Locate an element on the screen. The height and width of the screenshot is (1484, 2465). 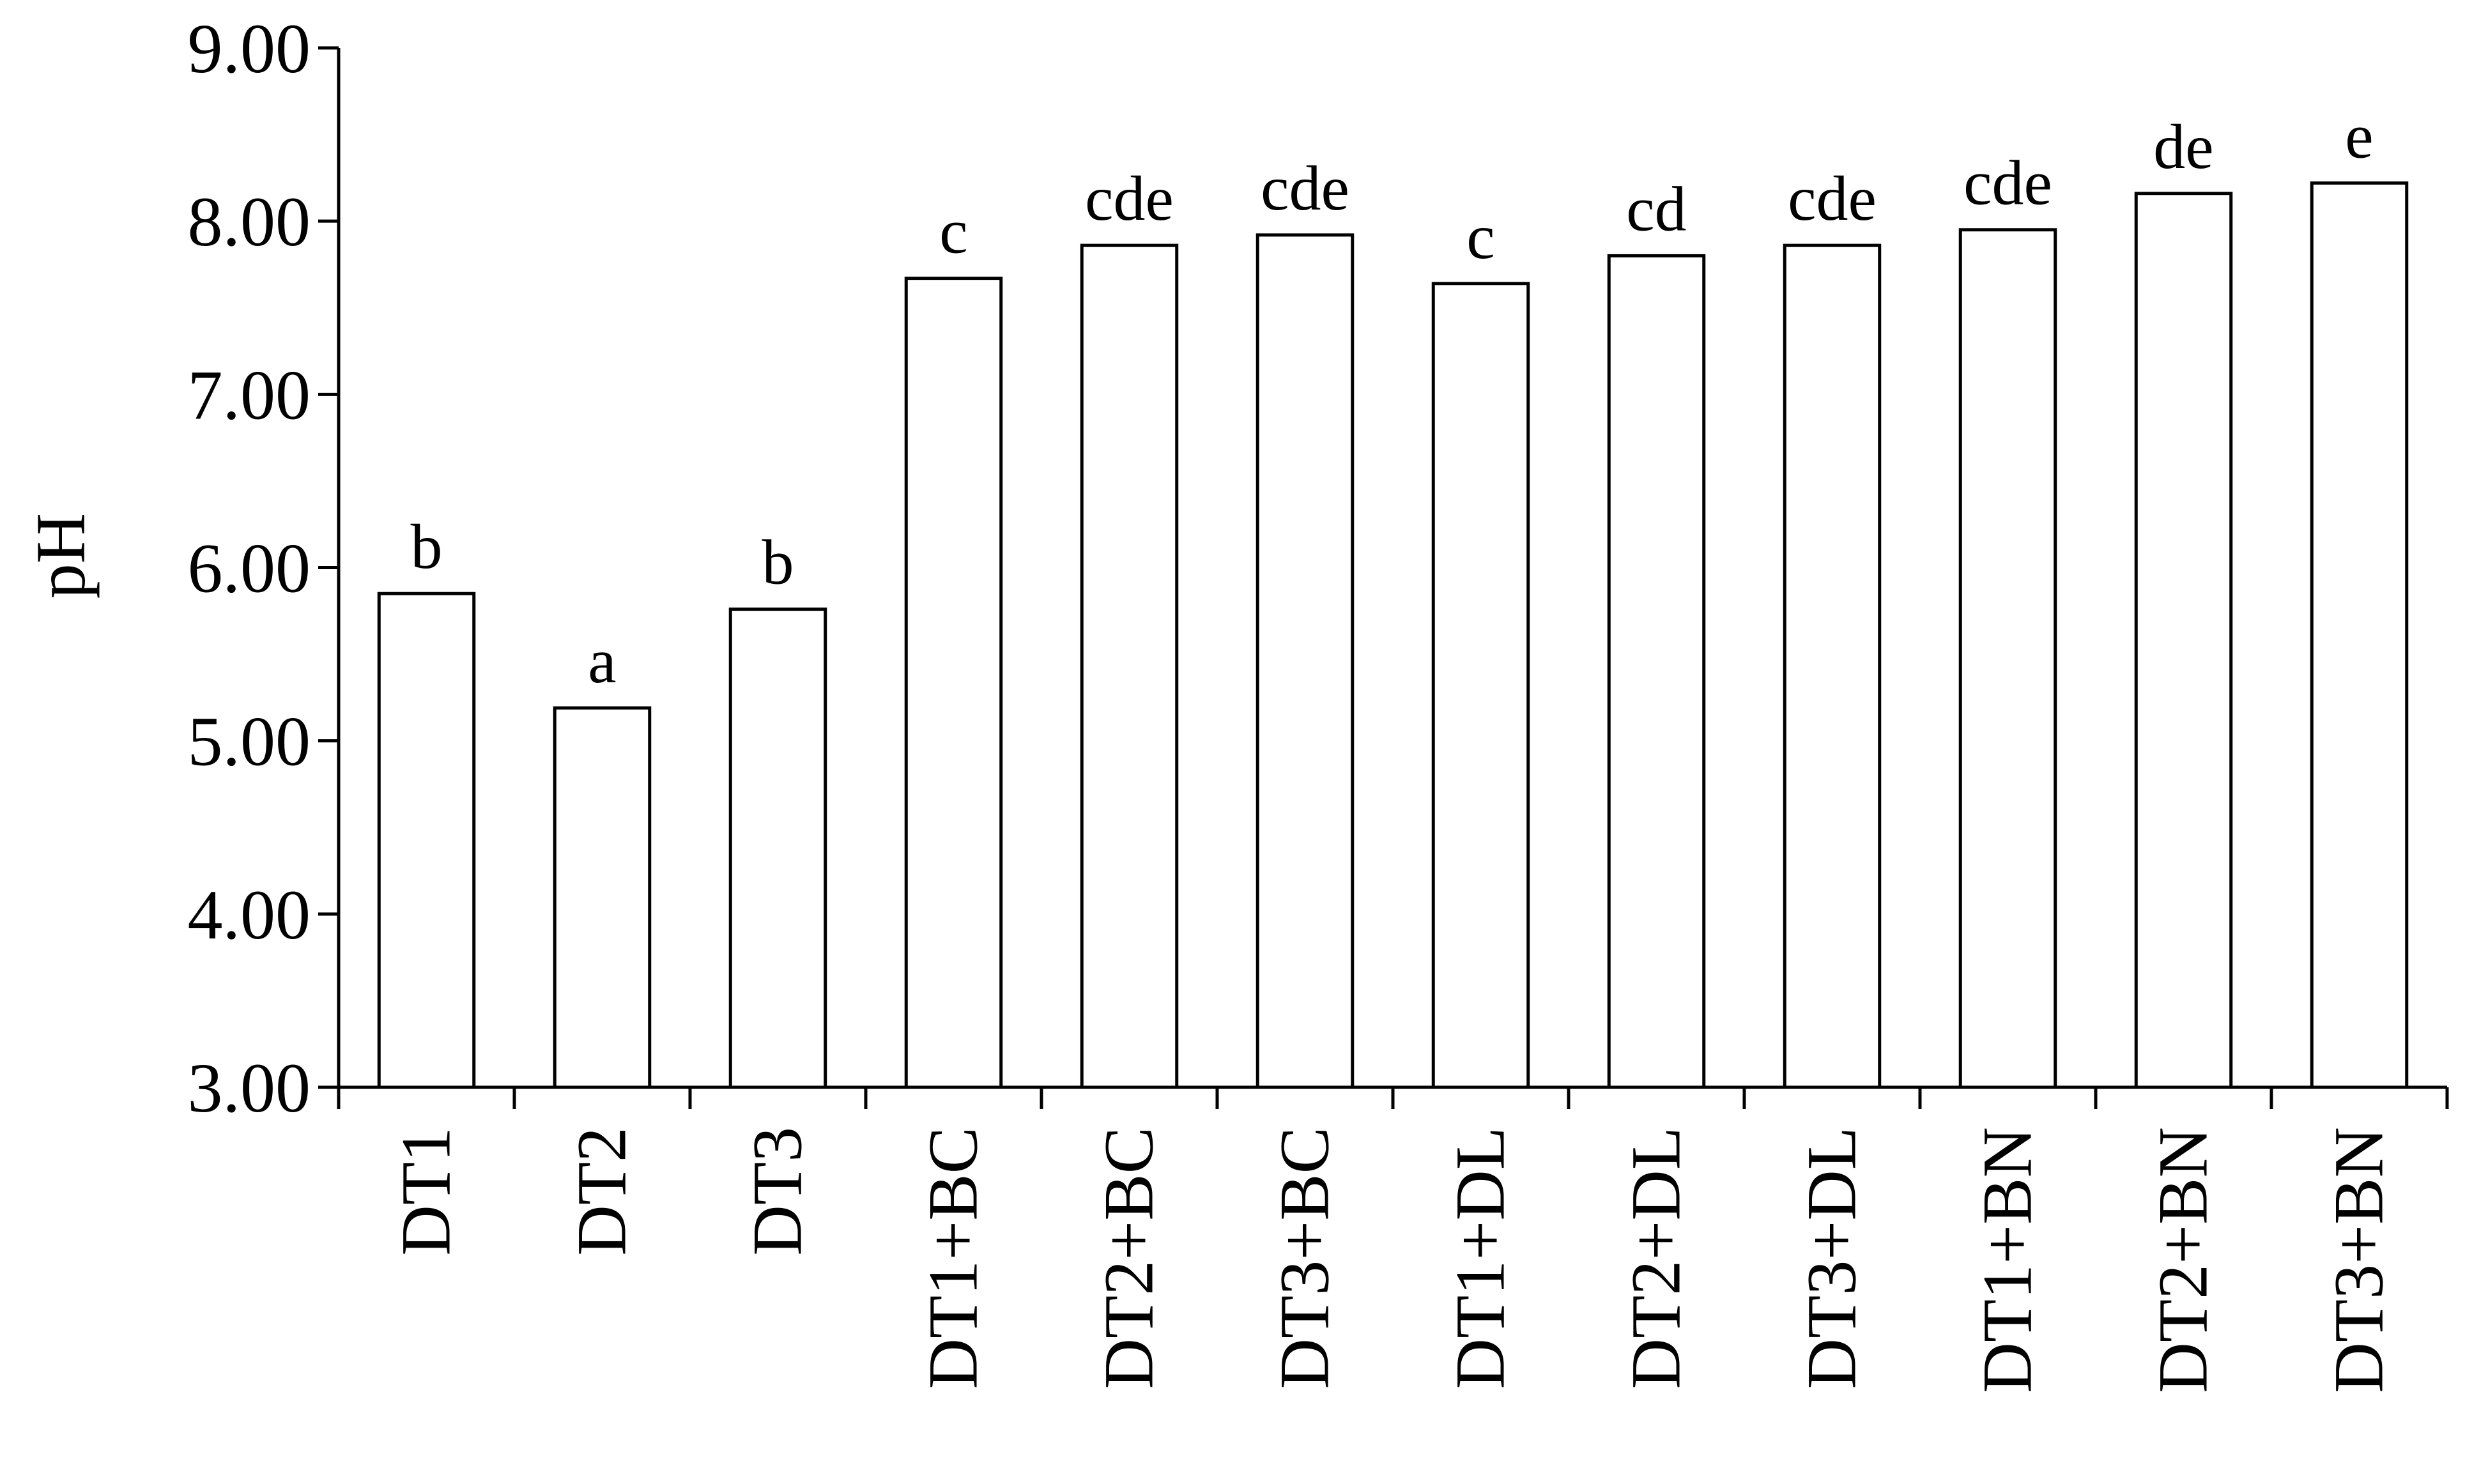
y-tick-label: 9.00 is located at coordinates (250, 49).